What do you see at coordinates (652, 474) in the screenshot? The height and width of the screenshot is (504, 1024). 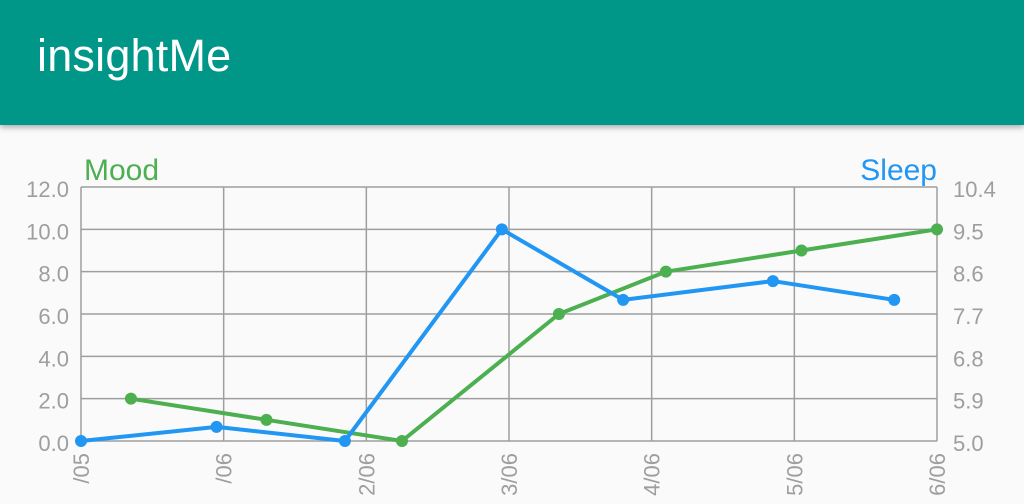 I see `x-tick-label: 4/06` at bounding box center [652, 474].